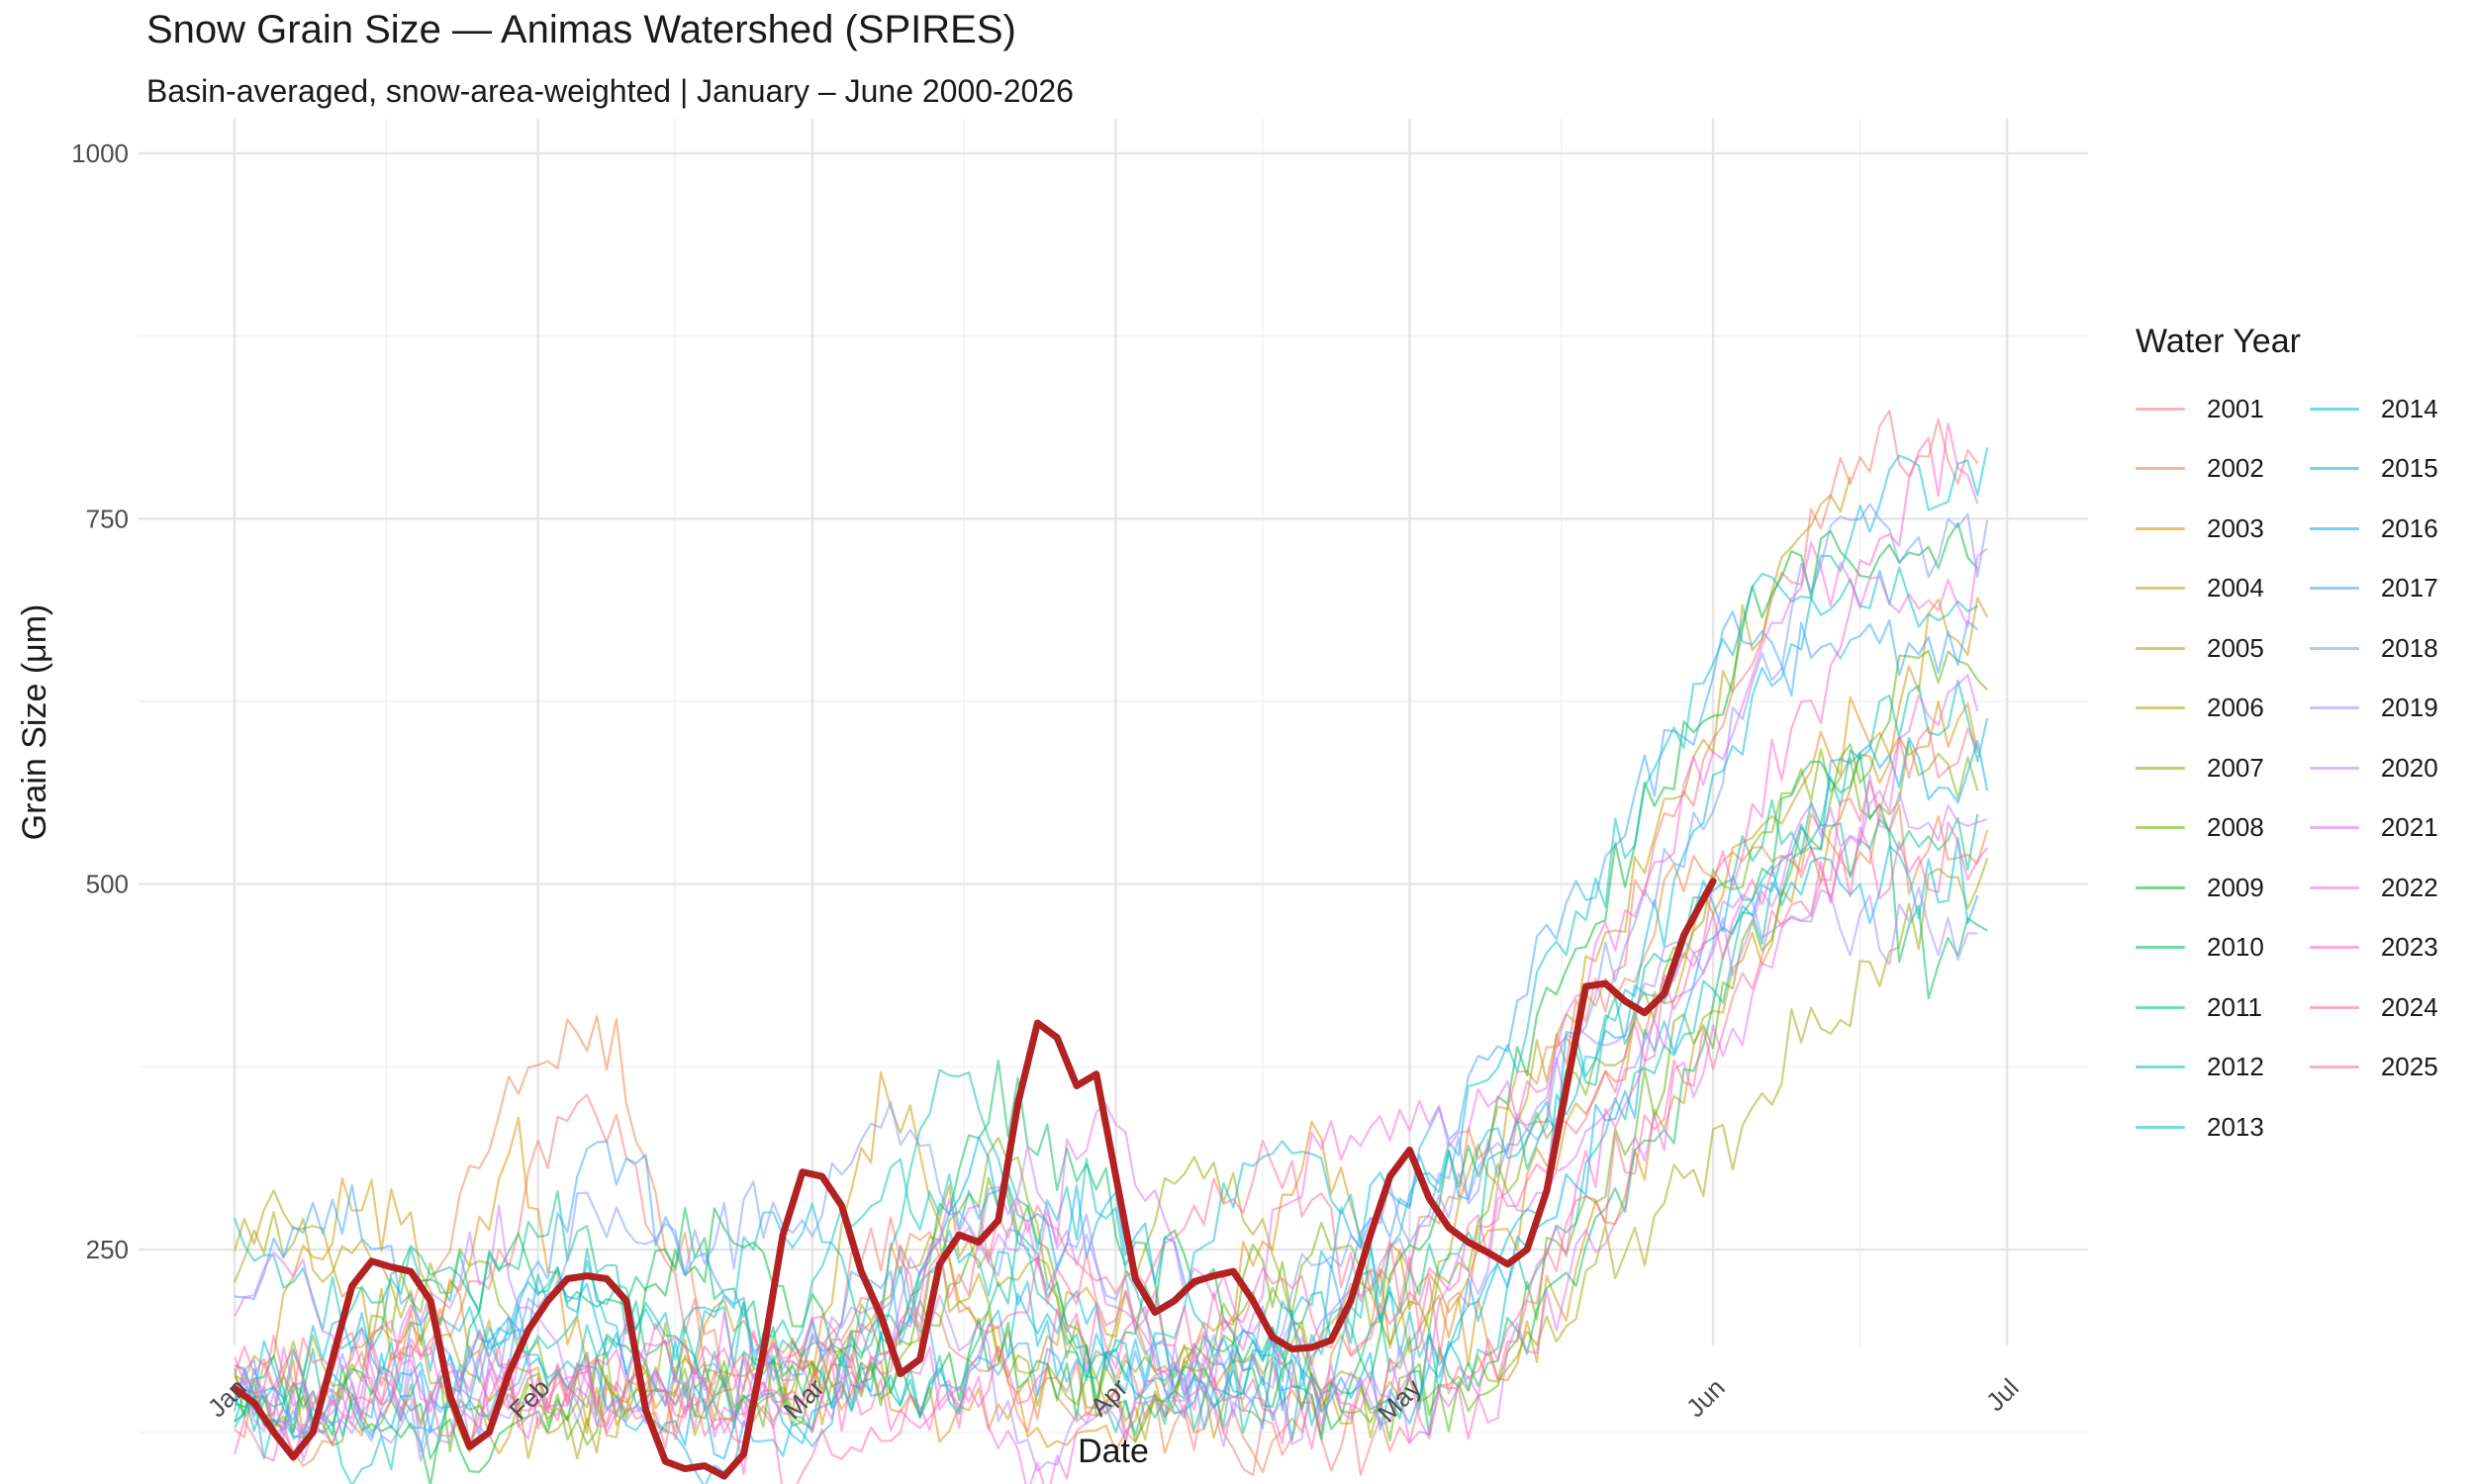  Describe the element at coordinates (2200, 589) in the screenshot. I see `legend-item-2004: 2004` at that location.